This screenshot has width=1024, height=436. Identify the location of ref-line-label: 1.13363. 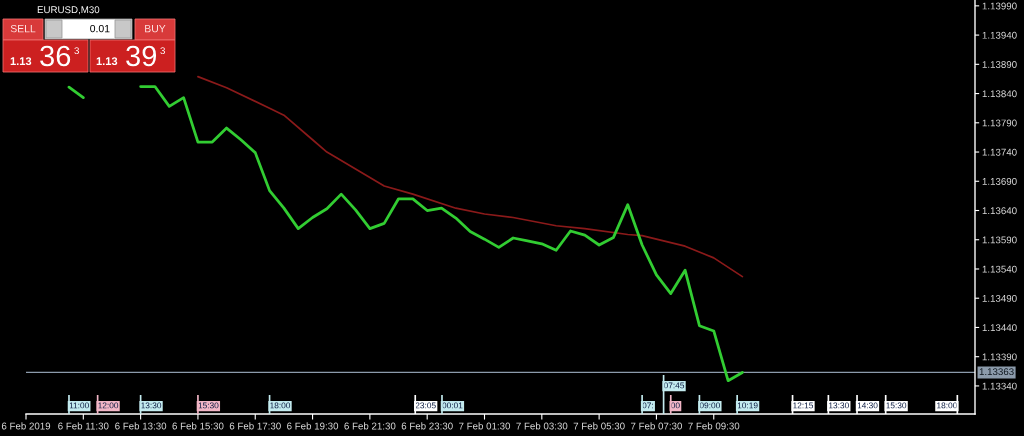
(996, 372).